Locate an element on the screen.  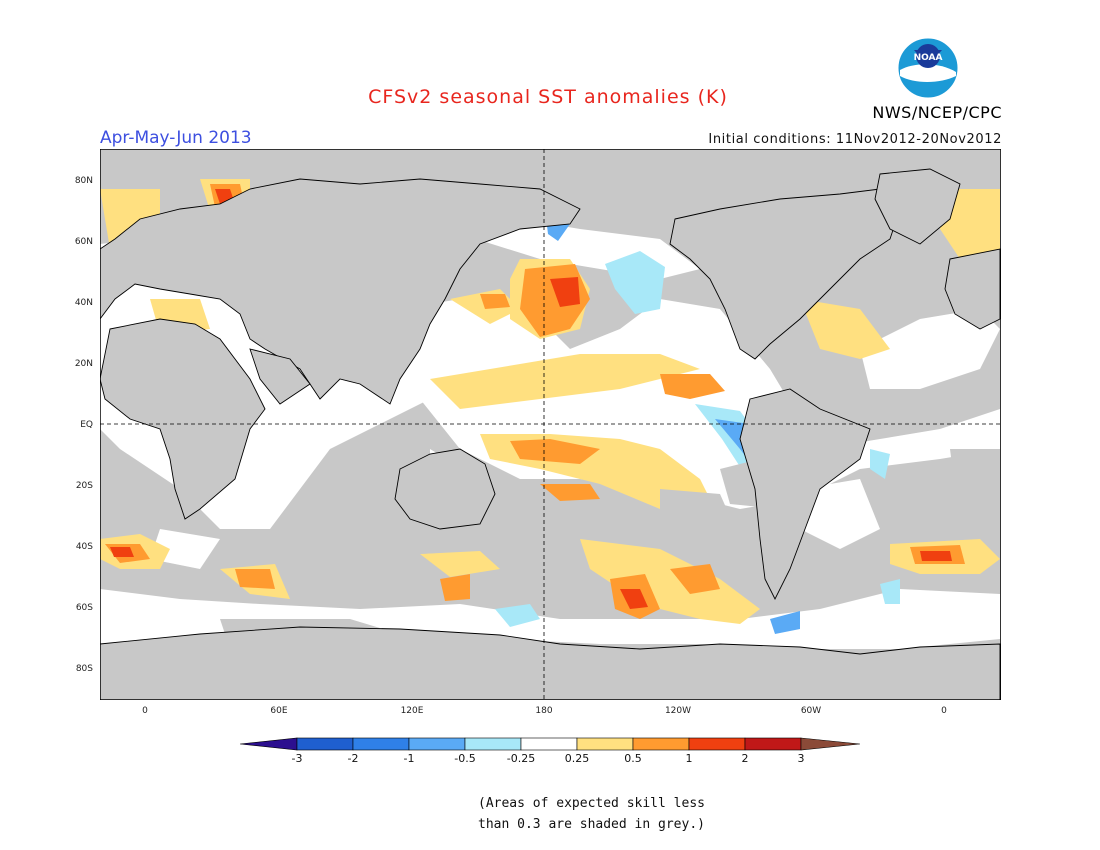
lon-label: 60W is located at coordinates (811, 711).